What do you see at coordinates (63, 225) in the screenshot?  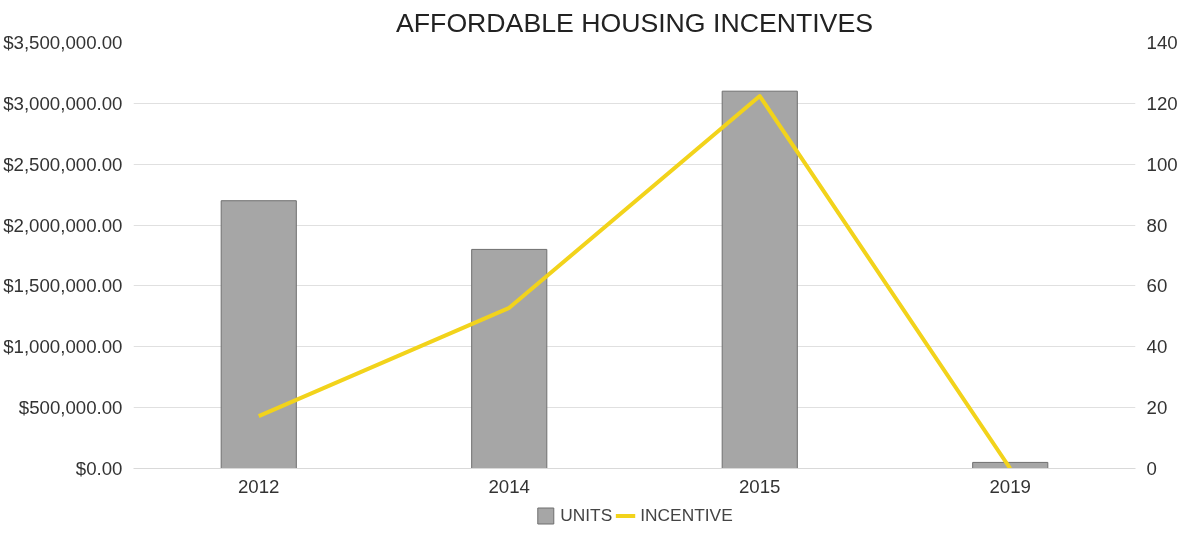 I see `y-tick-label: $2,000,000.00` at bounding box center [63, 225].